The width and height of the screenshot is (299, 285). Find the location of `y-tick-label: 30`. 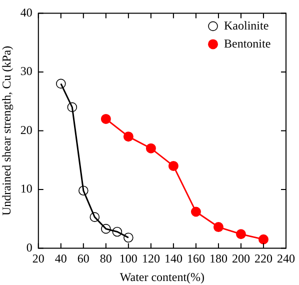

y-tick-label: 30 is located at coordinates (26, 71).